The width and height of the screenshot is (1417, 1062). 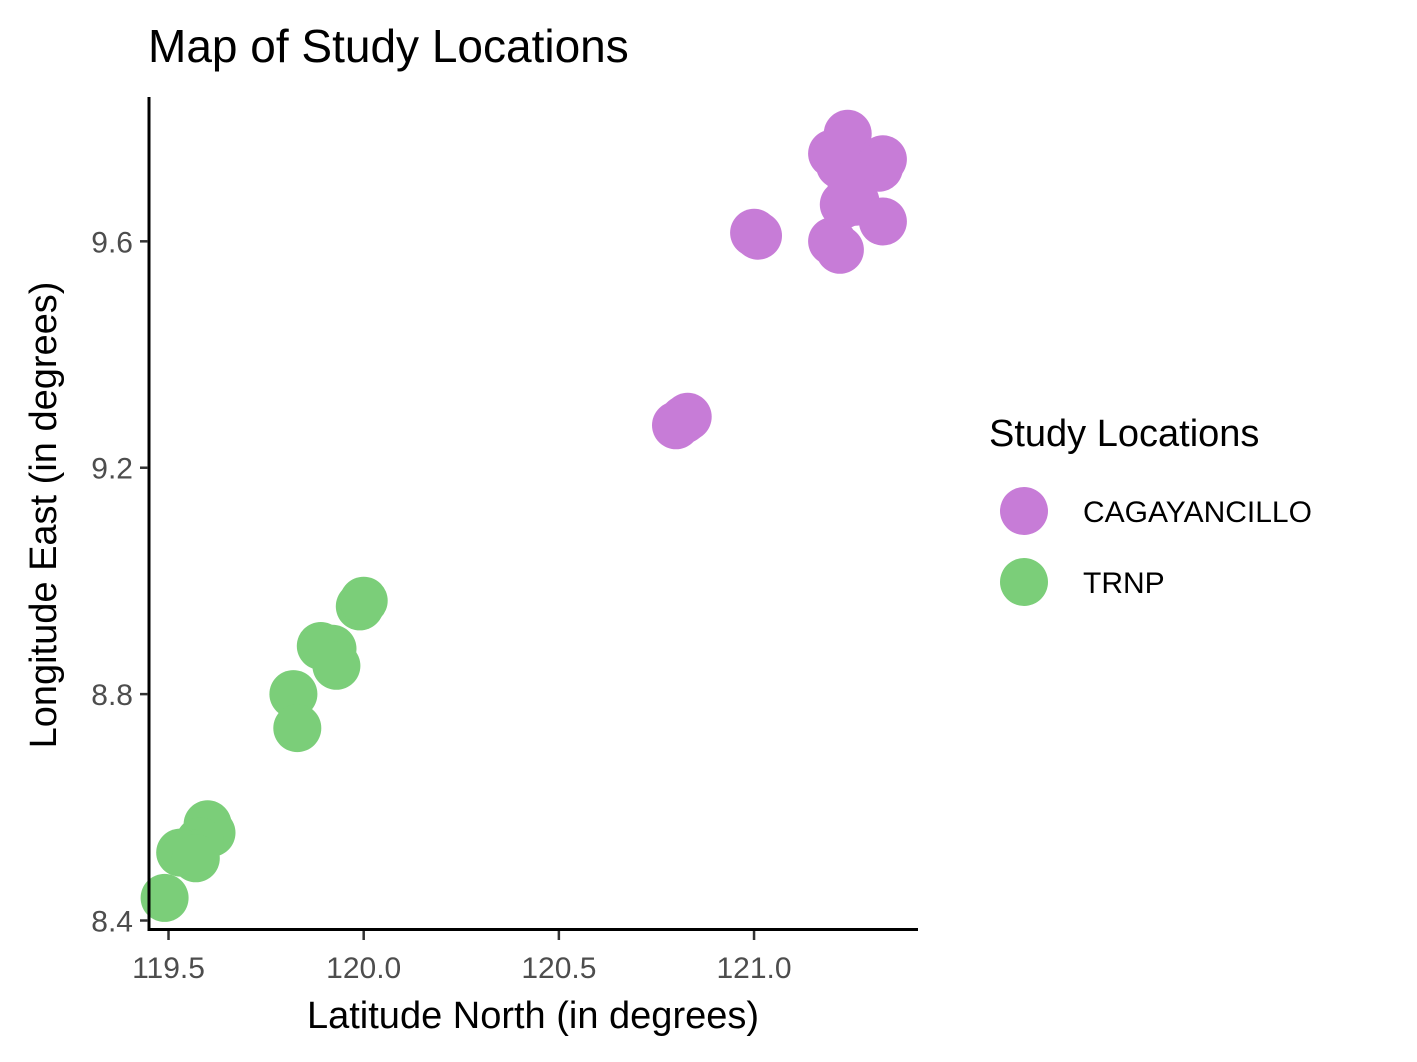 I want to click on y-tick-label: 9.6, so click(x=112, y=242).